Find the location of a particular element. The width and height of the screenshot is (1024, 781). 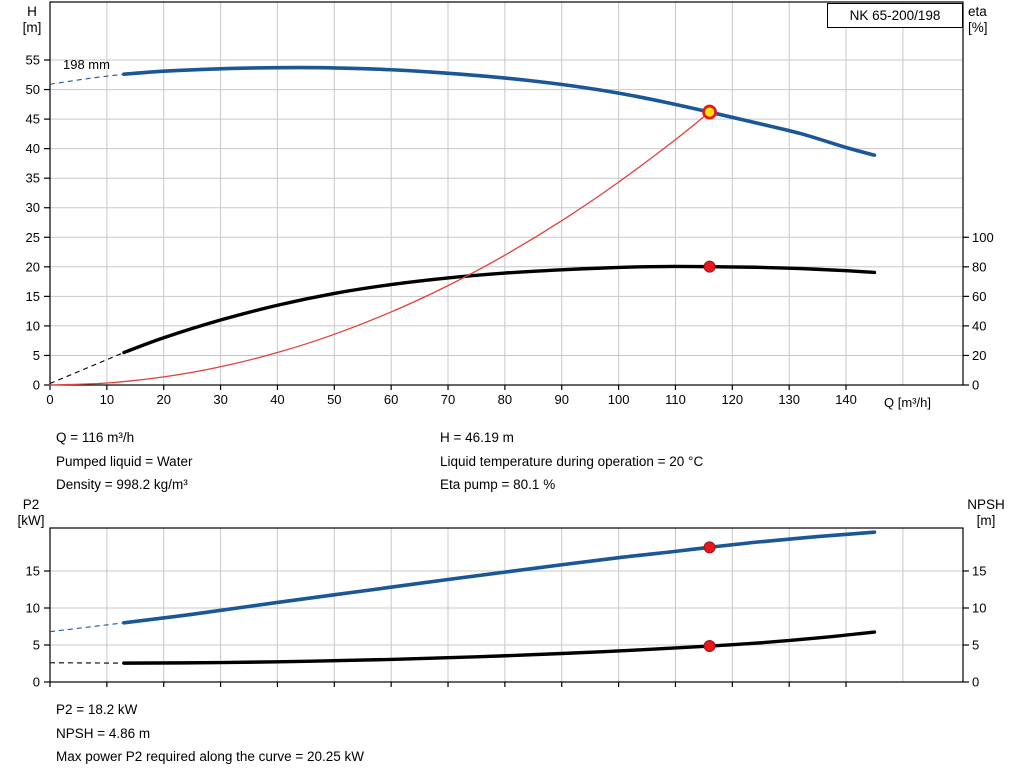

tick-label-left: 35 is located at coordinates (33, 178).